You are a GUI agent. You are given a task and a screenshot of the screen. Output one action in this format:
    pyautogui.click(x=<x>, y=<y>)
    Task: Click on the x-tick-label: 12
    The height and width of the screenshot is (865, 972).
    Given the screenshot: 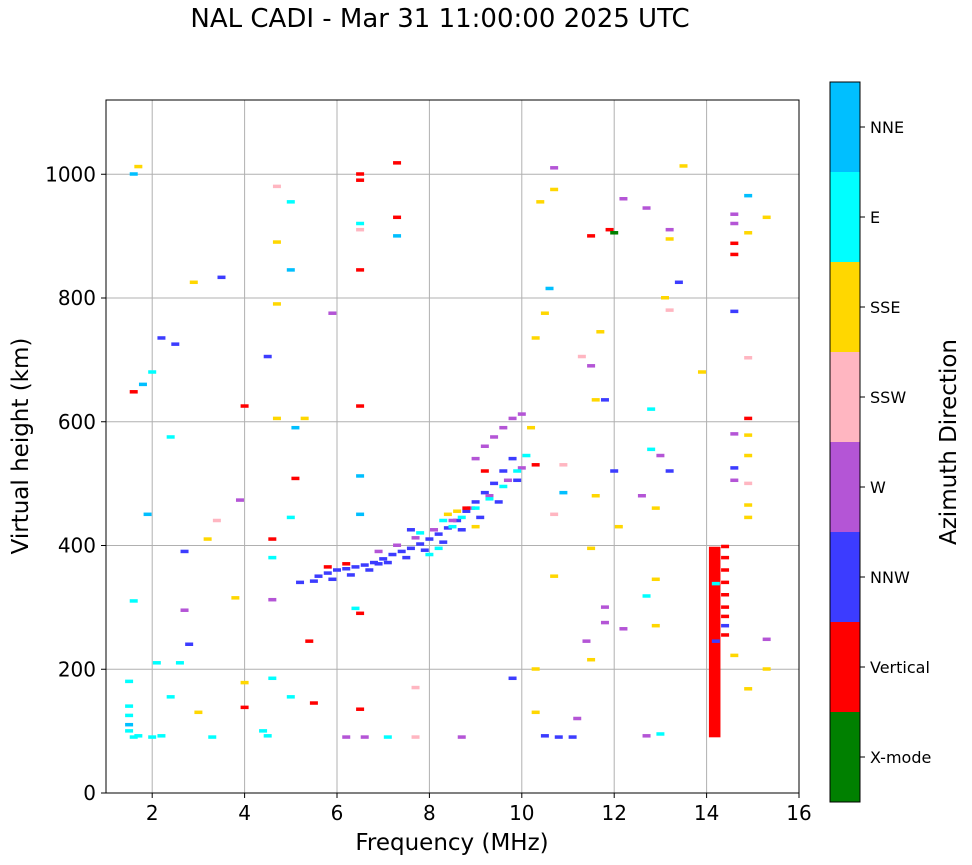 What is the action you would take?
    pyautogui.click(x=613, y=813)
    